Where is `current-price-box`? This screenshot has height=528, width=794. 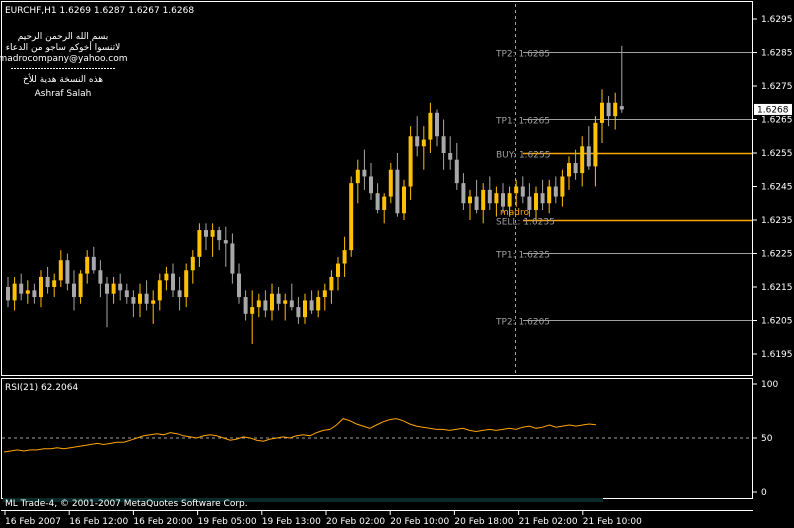
current-price-box is located at coordinates (773, 109).